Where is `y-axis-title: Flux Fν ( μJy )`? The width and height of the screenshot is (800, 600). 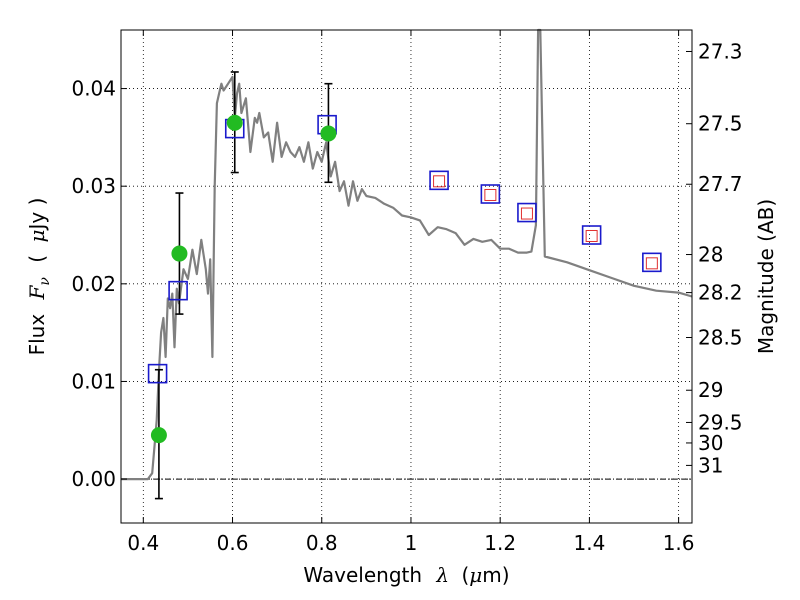 y-axis-title: Flux Fν ( μJy ) is located at coordinates (39, 277).